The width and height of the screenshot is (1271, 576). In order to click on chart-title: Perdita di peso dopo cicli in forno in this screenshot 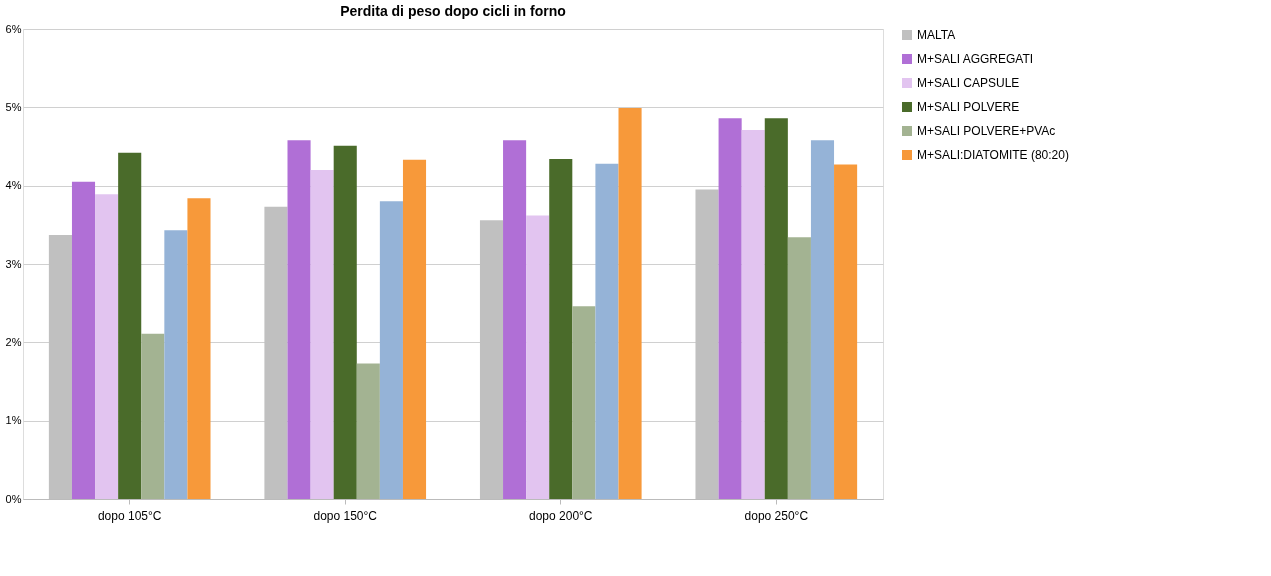, I will do `click(453, 11)`.